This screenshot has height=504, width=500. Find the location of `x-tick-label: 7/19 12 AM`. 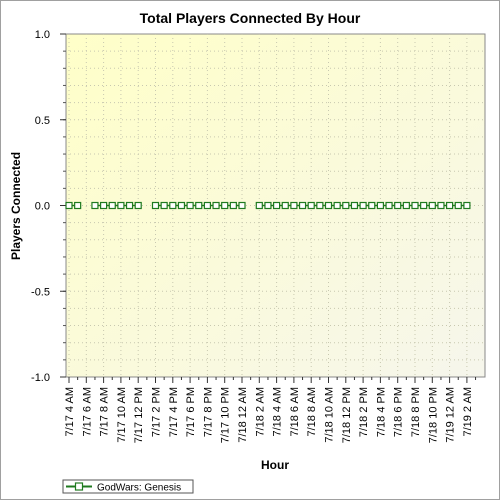

x-tick-label: 7/19 12 AM is located at coordinates (451, 415).